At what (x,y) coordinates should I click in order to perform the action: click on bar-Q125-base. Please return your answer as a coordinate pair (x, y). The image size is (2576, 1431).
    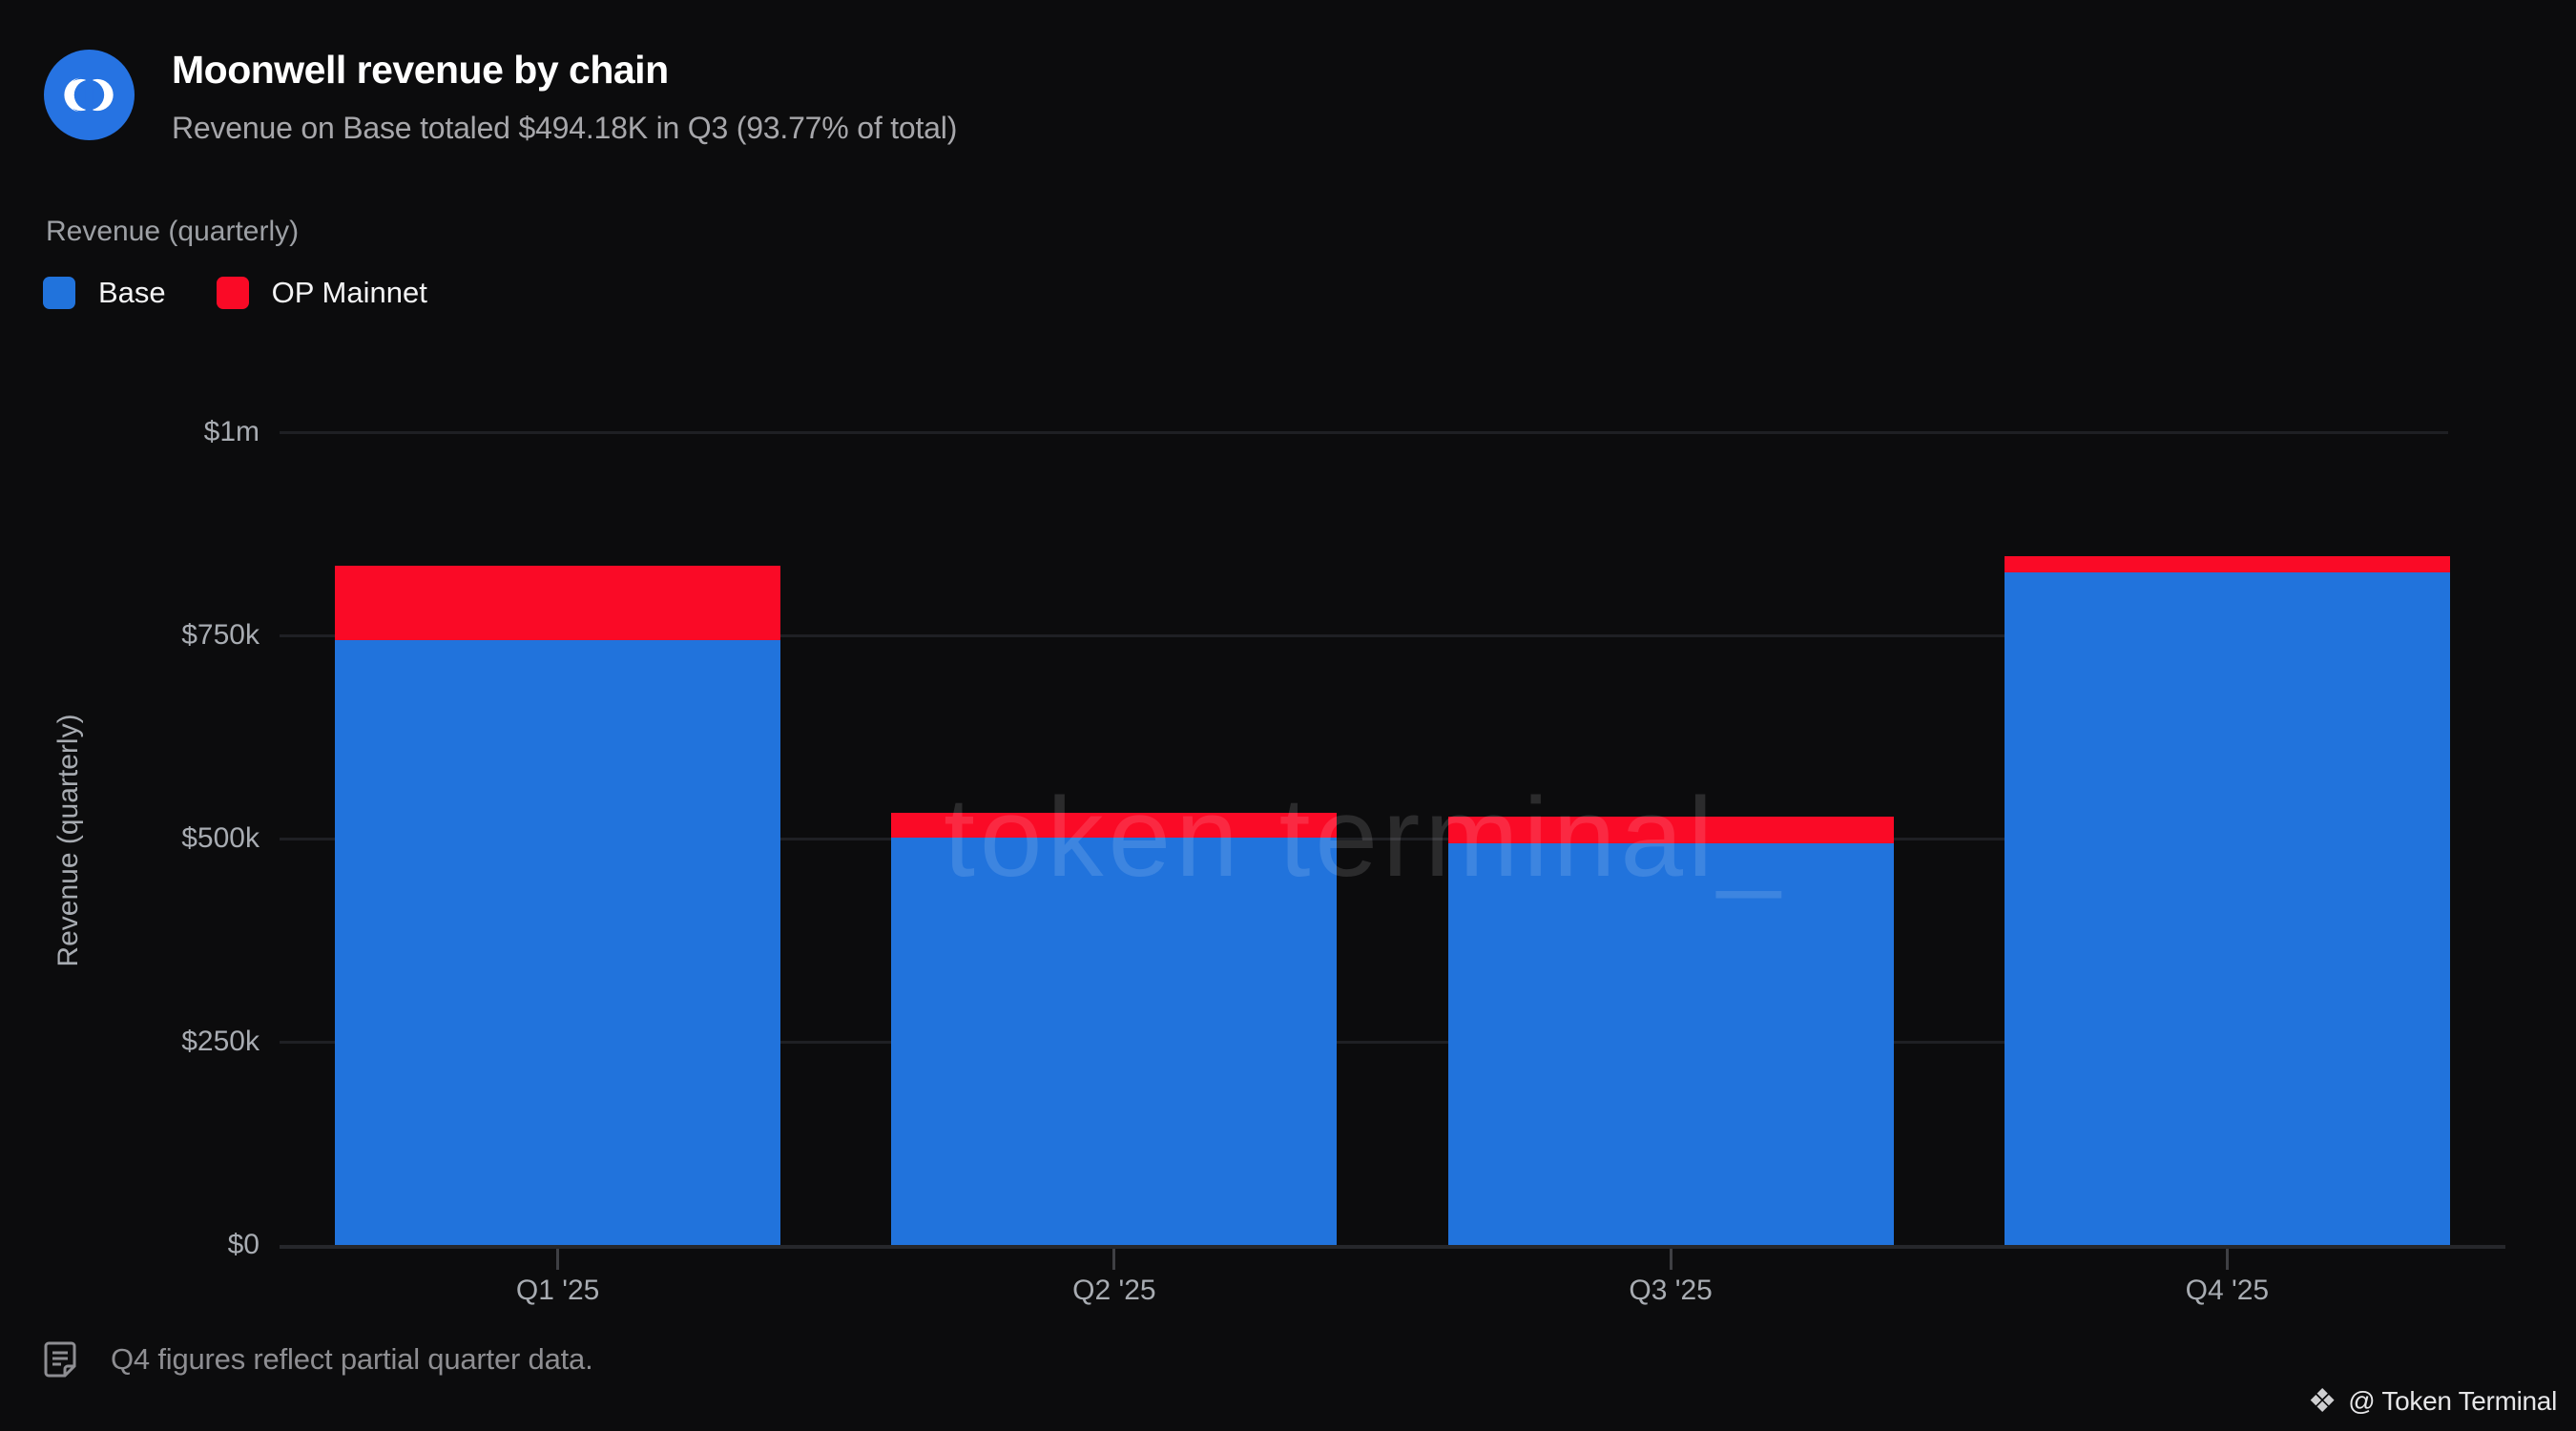
    Looking at the image, I should click on (558, 942).